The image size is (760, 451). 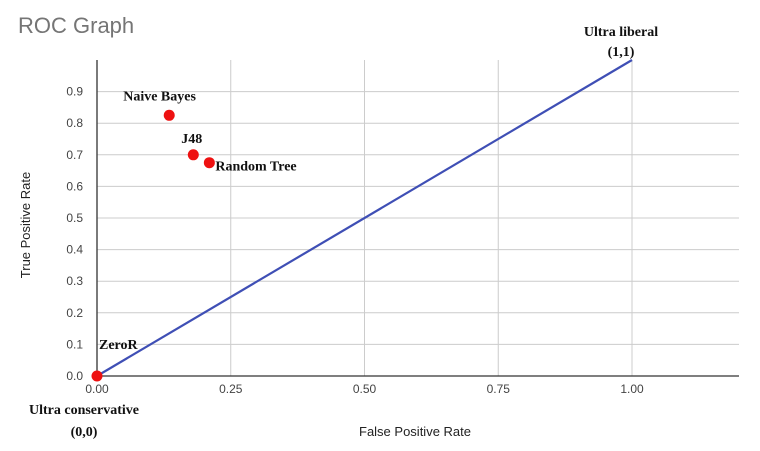 What do you see at coordinates (74, 344) in the screenshot?
I see `y-tick-label: 0.1` at bounding box center [74, 344].